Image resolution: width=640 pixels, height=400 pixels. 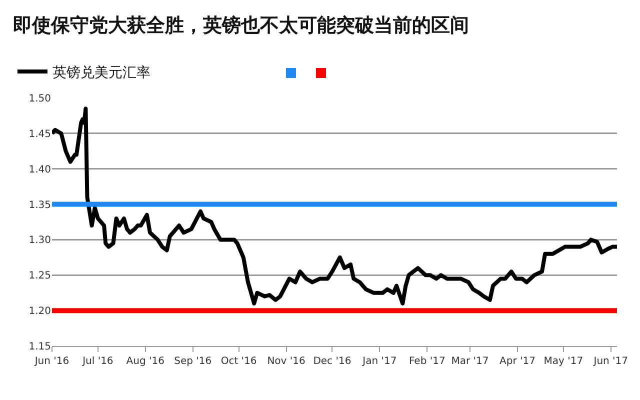 I want to click on x-tick-label: Jul '16, so click(x=98, y=361).